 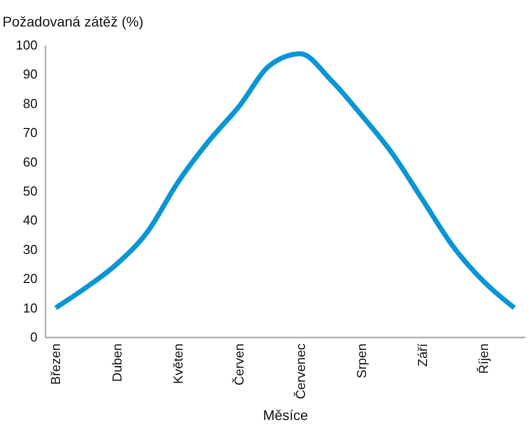 I want to click on x-tick-label: Červen, so click(x=239, y=365).